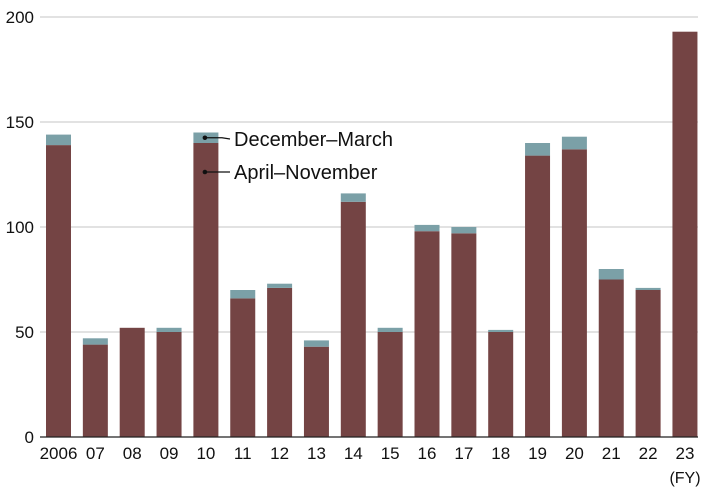  Describe the element at coordinates (648, 453) in the screenshot. I see `x-tick-label: 22` at that location.